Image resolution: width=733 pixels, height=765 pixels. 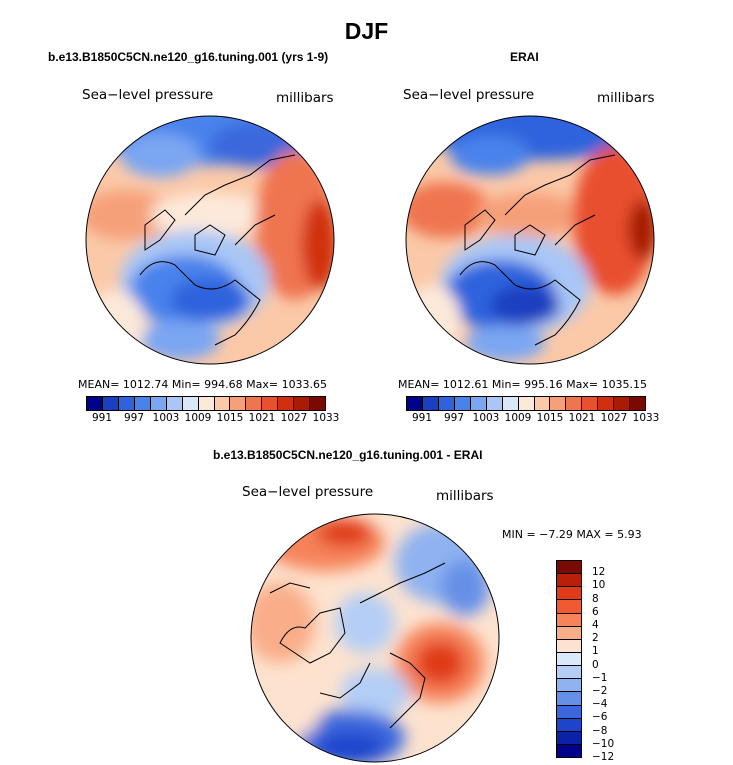 What do you see at coordinates (595, 611) in the screenshot?
I see `diff-colorbar-tick-label: 6` at bounding box center [595, 611].